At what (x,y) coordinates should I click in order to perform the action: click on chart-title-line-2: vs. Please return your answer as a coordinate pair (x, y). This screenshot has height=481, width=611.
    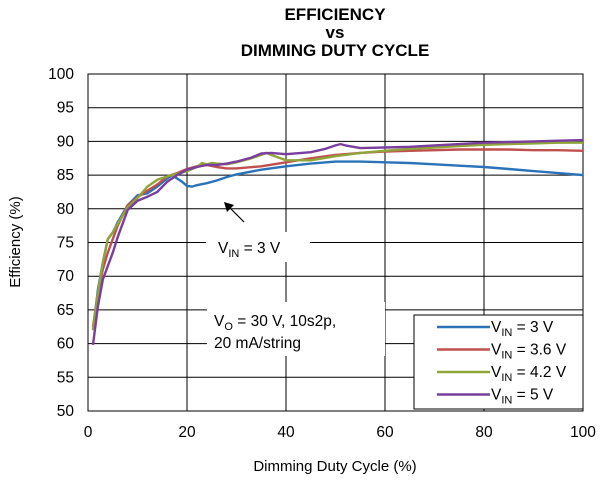
    Looking at the image, I should click on (335, 32).